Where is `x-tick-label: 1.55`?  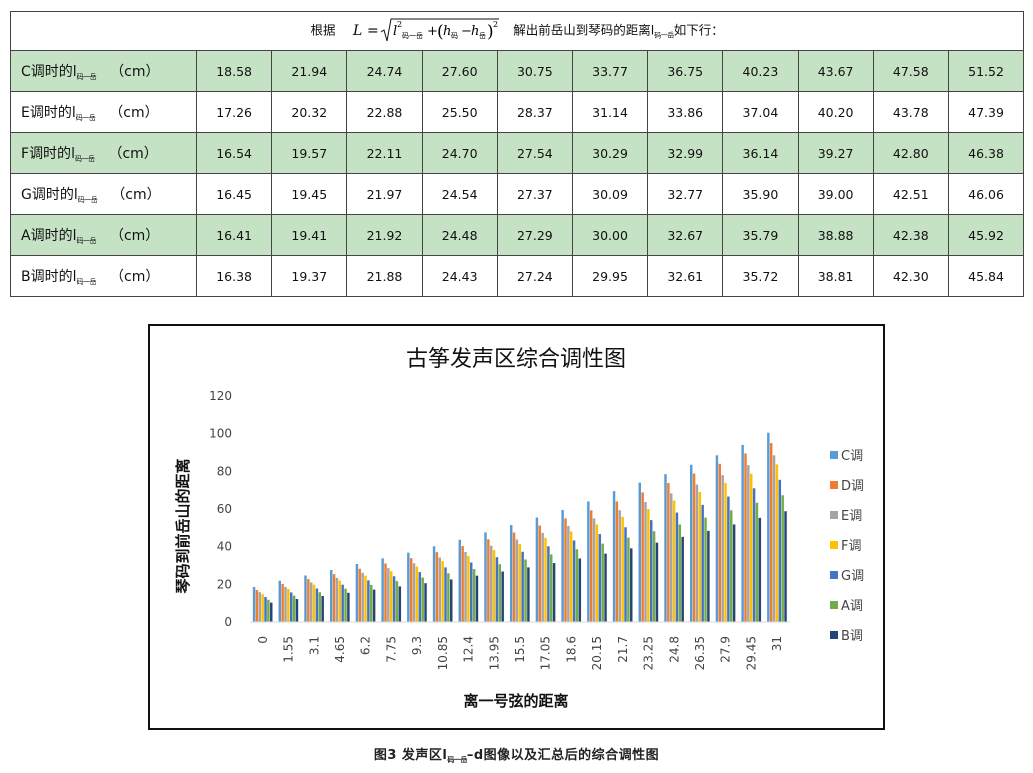 x-tick-label: 1.55 is located at coordinates (289, 649).